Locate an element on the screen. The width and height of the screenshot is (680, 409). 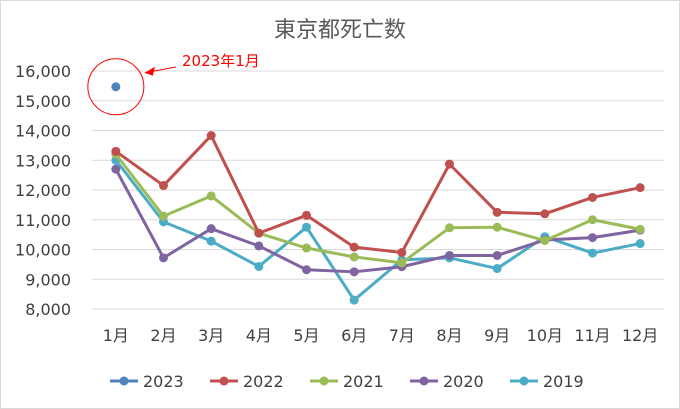
legend-item-2020: 2020 is located at coordinates (447, 381).